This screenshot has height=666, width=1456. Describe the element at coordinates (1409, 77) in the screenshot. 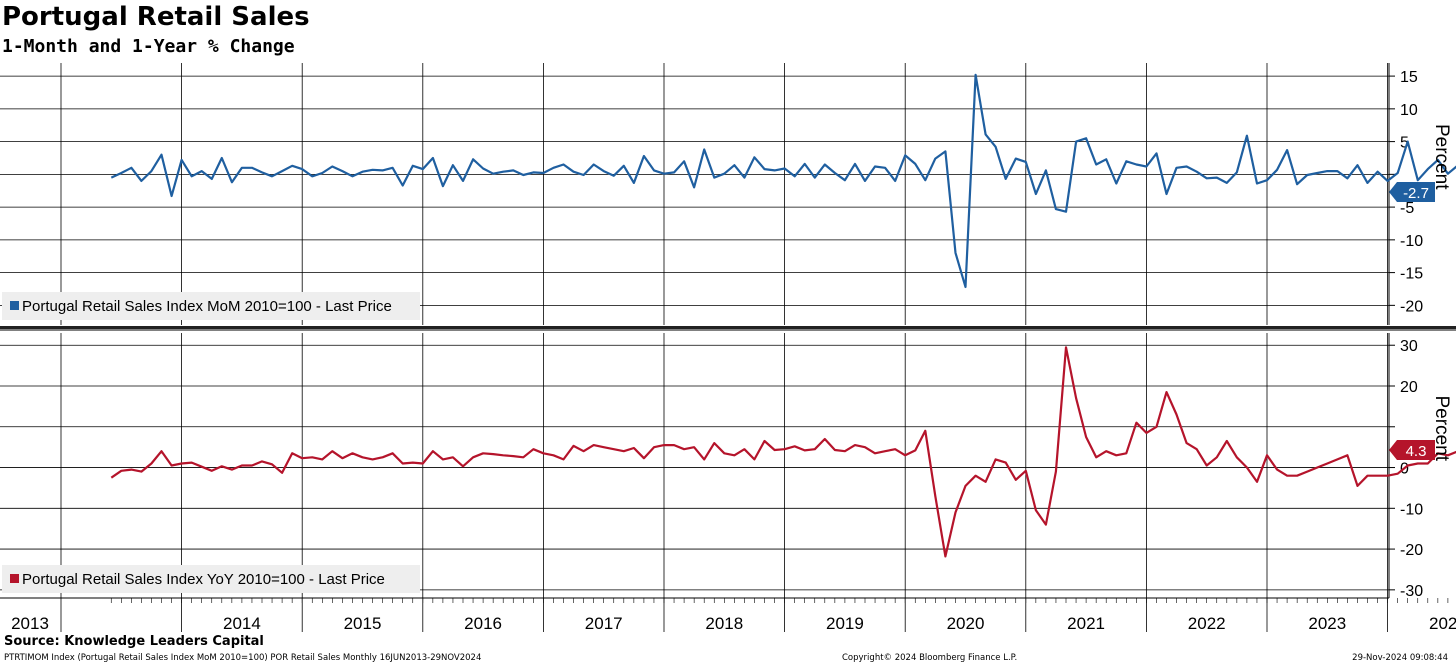

I see `y-tick-label: 15` at that location.